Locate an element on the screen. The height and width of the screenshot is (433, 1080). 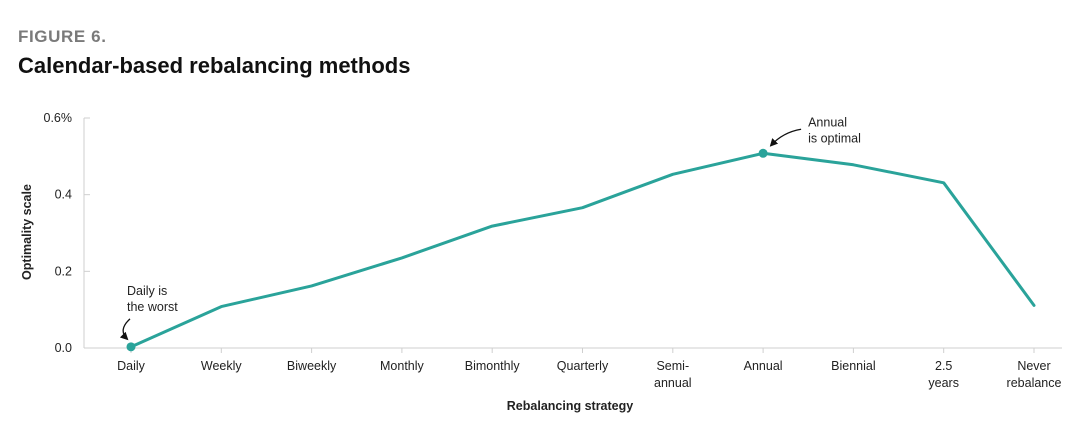
y-tick-label: 0.0 is located at coordinates (63, 348).